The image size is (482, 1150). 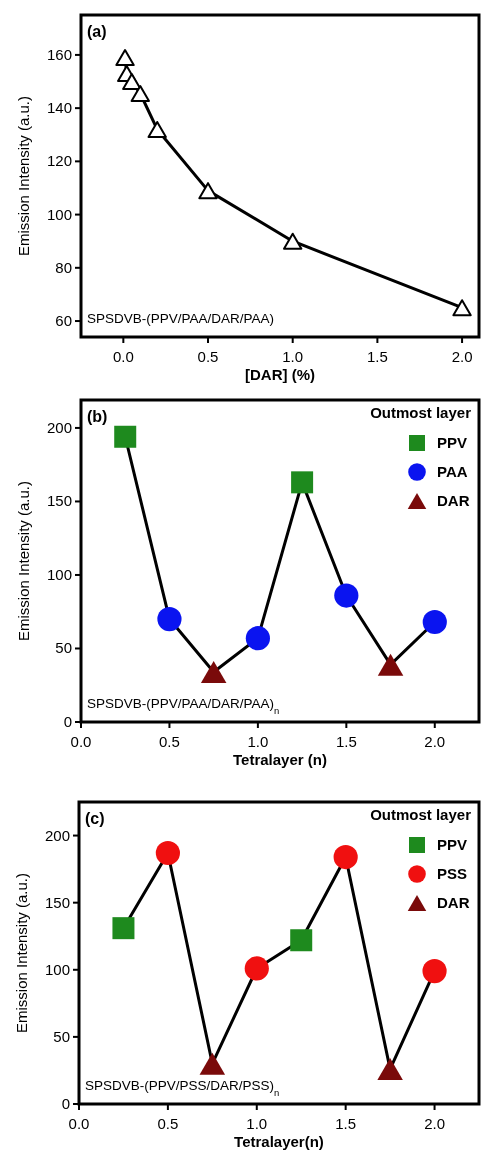 I want to click on x-axis-title: Tetralayer (n), so click(x=280, y=759).